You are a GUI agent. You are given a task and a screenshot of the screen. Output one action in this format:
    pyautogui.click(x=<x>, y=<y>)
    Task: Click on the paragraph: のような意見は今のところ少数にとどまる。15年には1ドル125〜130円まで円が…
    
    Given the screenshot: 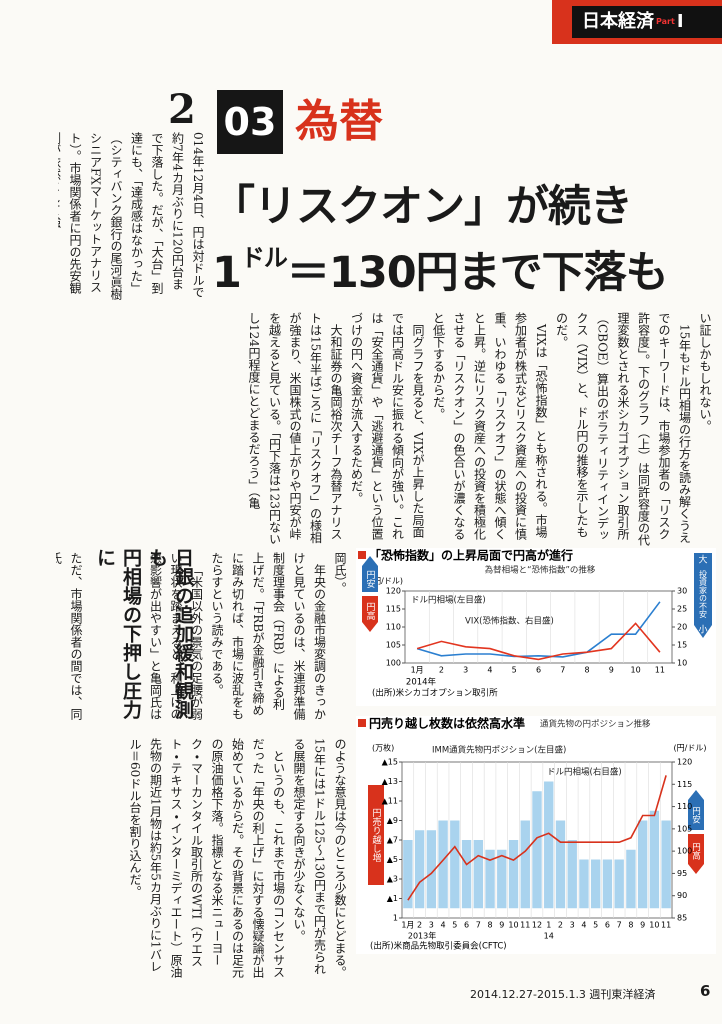 What is the action you would take?
    pyautogui.click(x=319, y=858)
    